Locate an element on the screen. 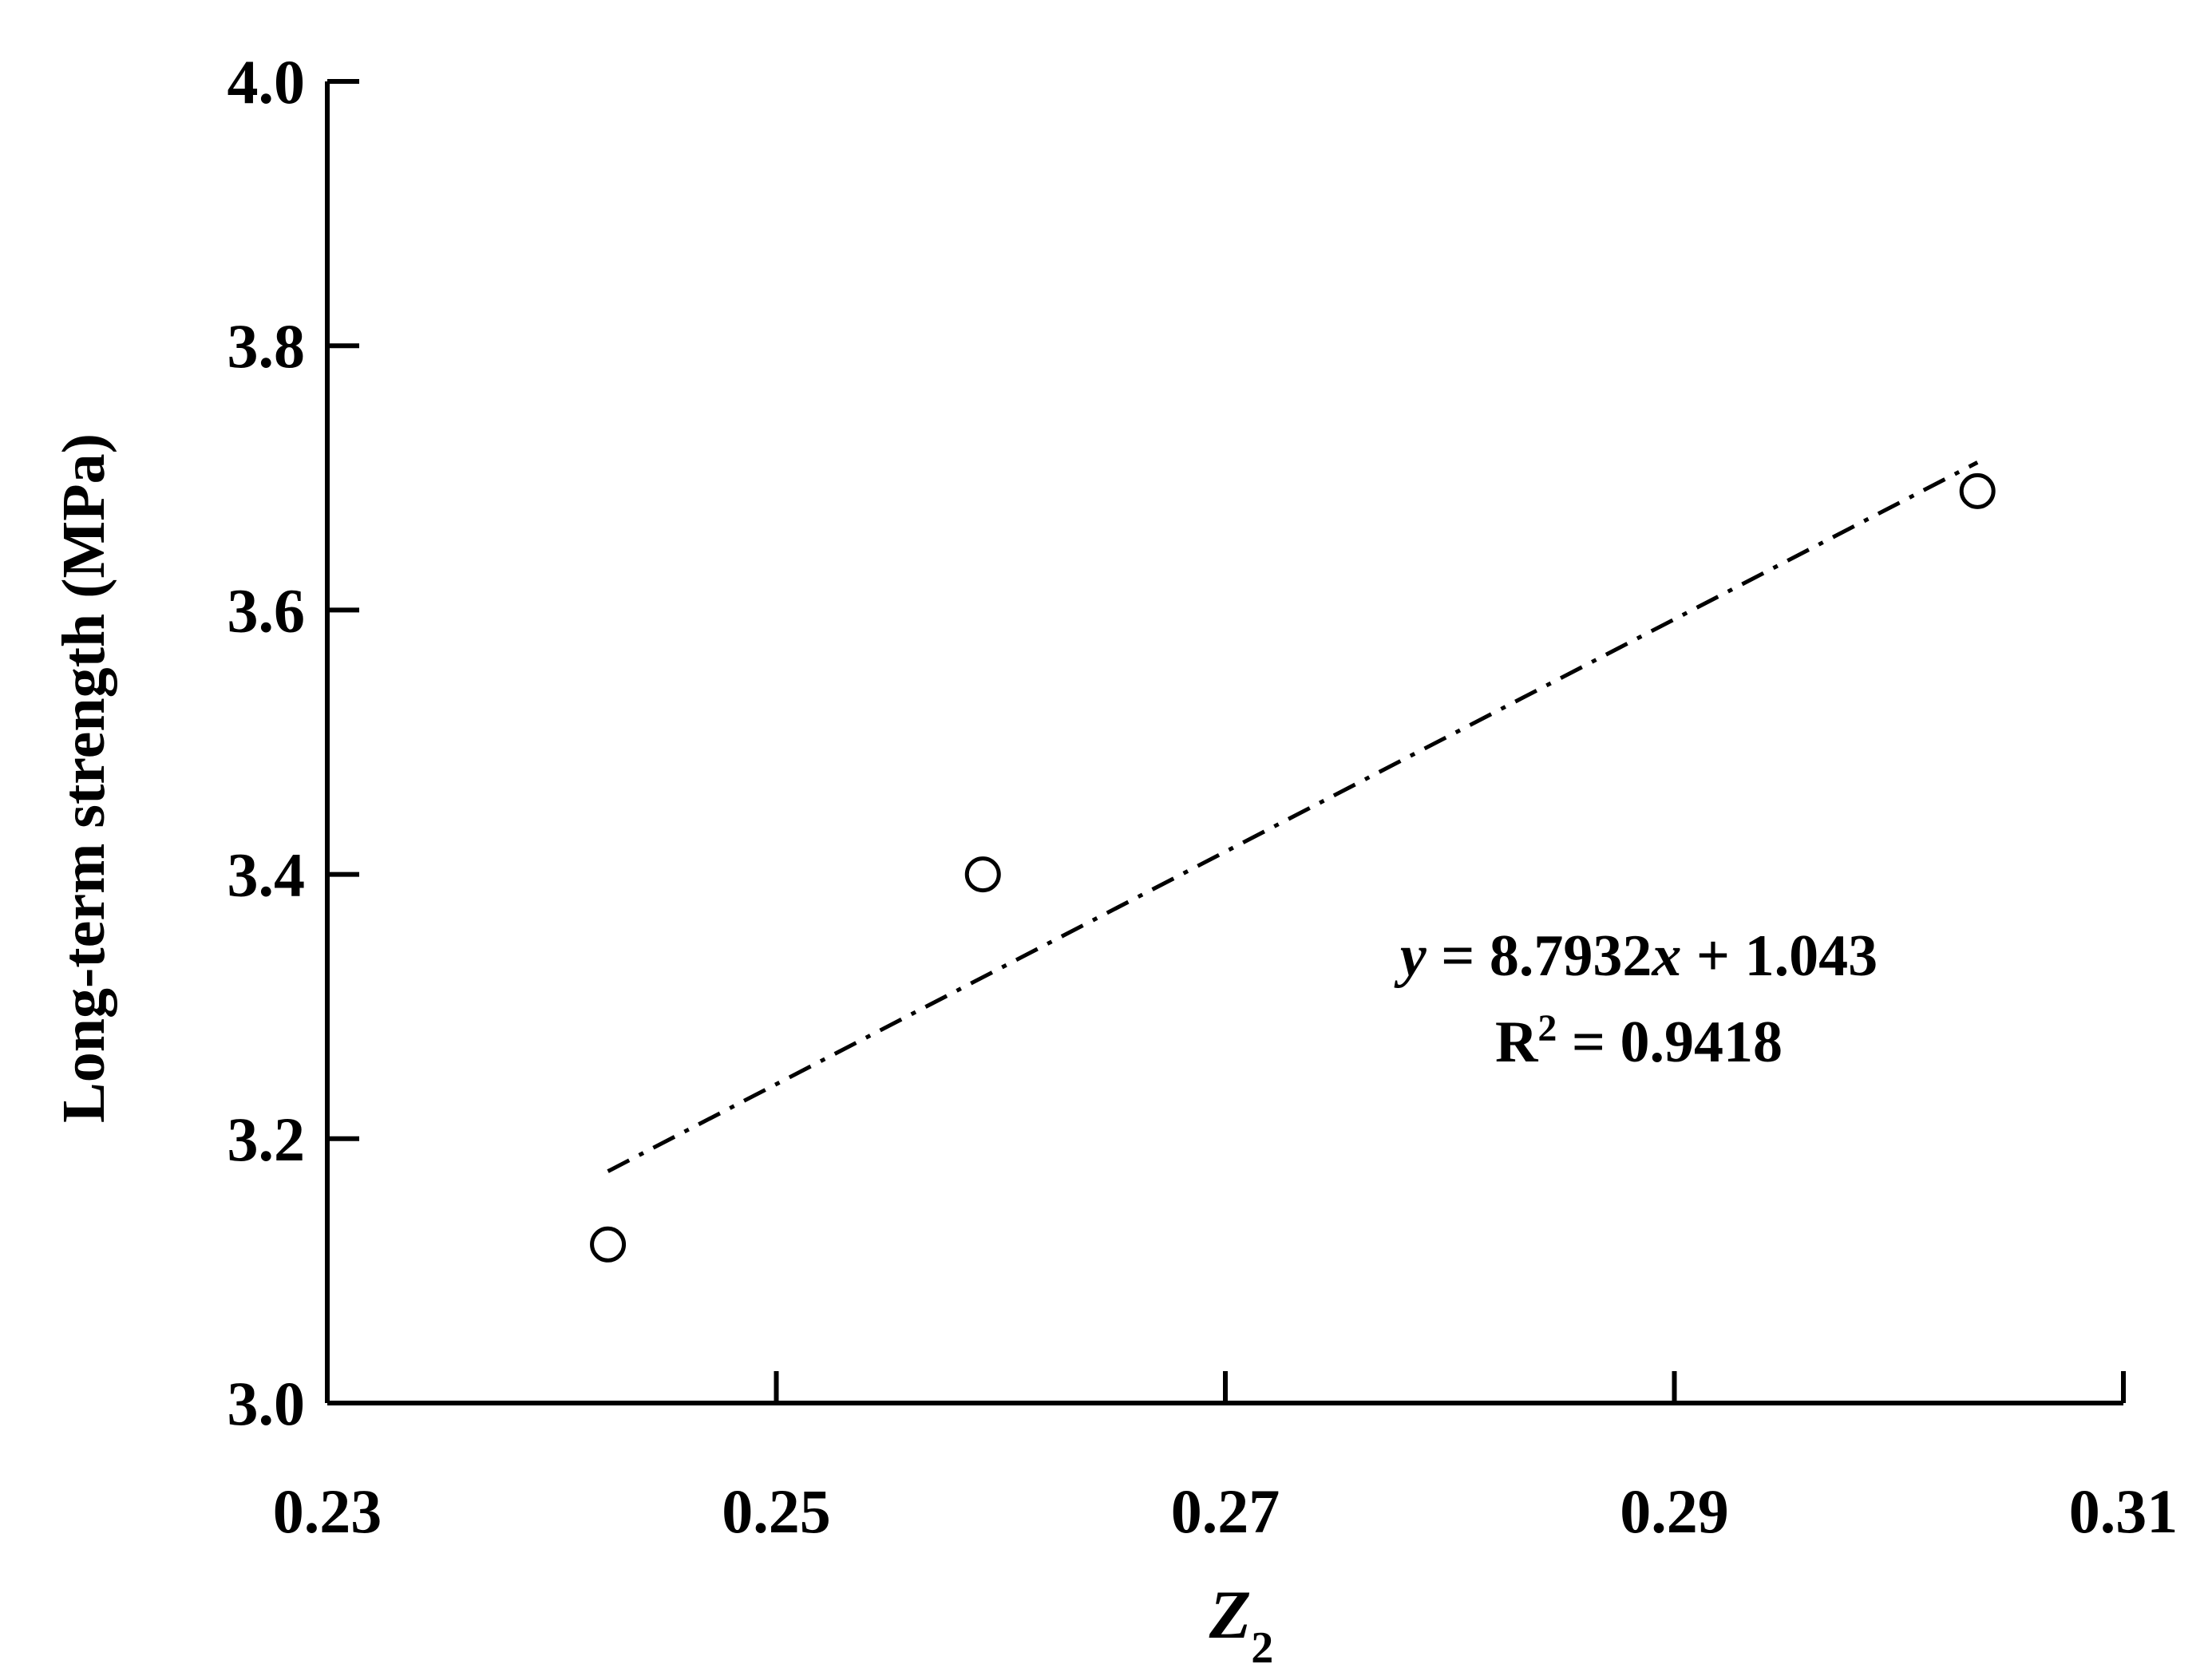 Image resolution: width=2212 pixels, height=1672 pixels. x-tick-label: 0.29 is located at coordinates (1674, 1511).